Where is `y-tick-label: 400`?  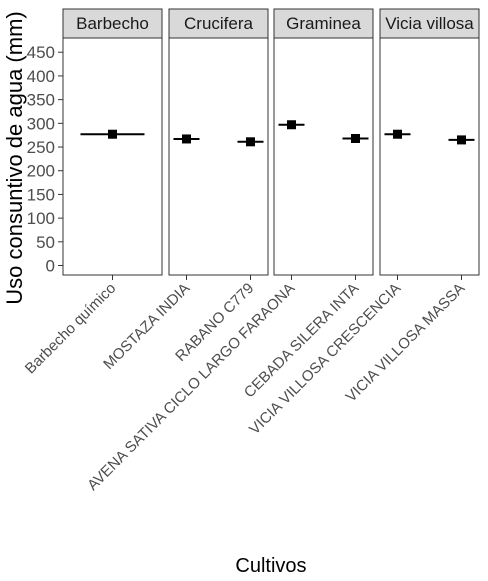 y-tick-label: 400 is located at coordinates (41, 76).